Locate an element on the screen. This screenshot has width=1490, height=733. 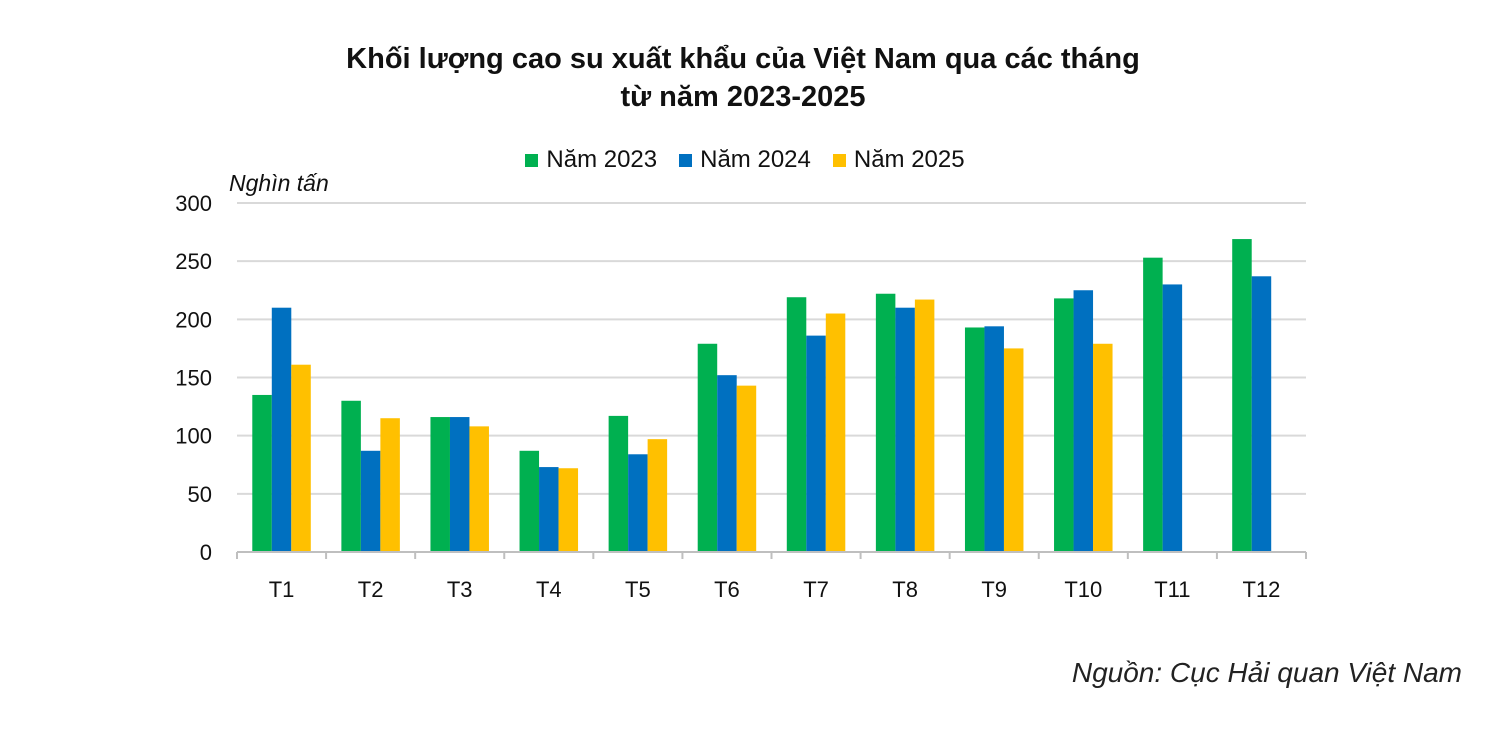
legend-item-2023: Năm 2023 is located at coordinates (591, 160).